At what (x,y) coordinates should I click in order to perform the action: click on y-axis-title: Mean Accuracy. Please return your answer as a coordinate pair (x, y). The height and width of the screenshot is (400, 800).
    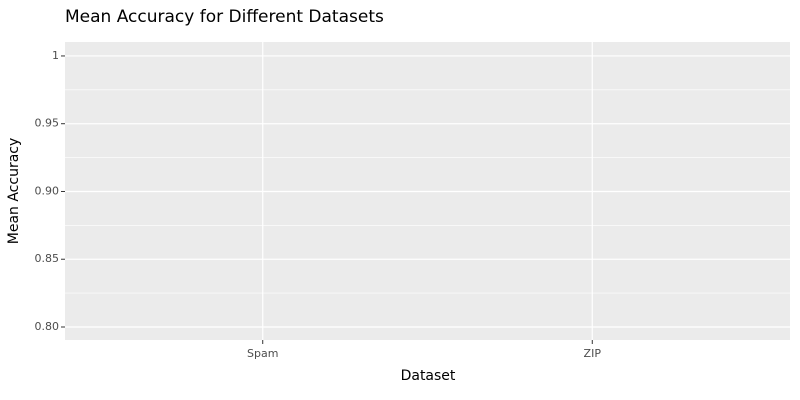
    Looking at the image, I should click on (14, 191).